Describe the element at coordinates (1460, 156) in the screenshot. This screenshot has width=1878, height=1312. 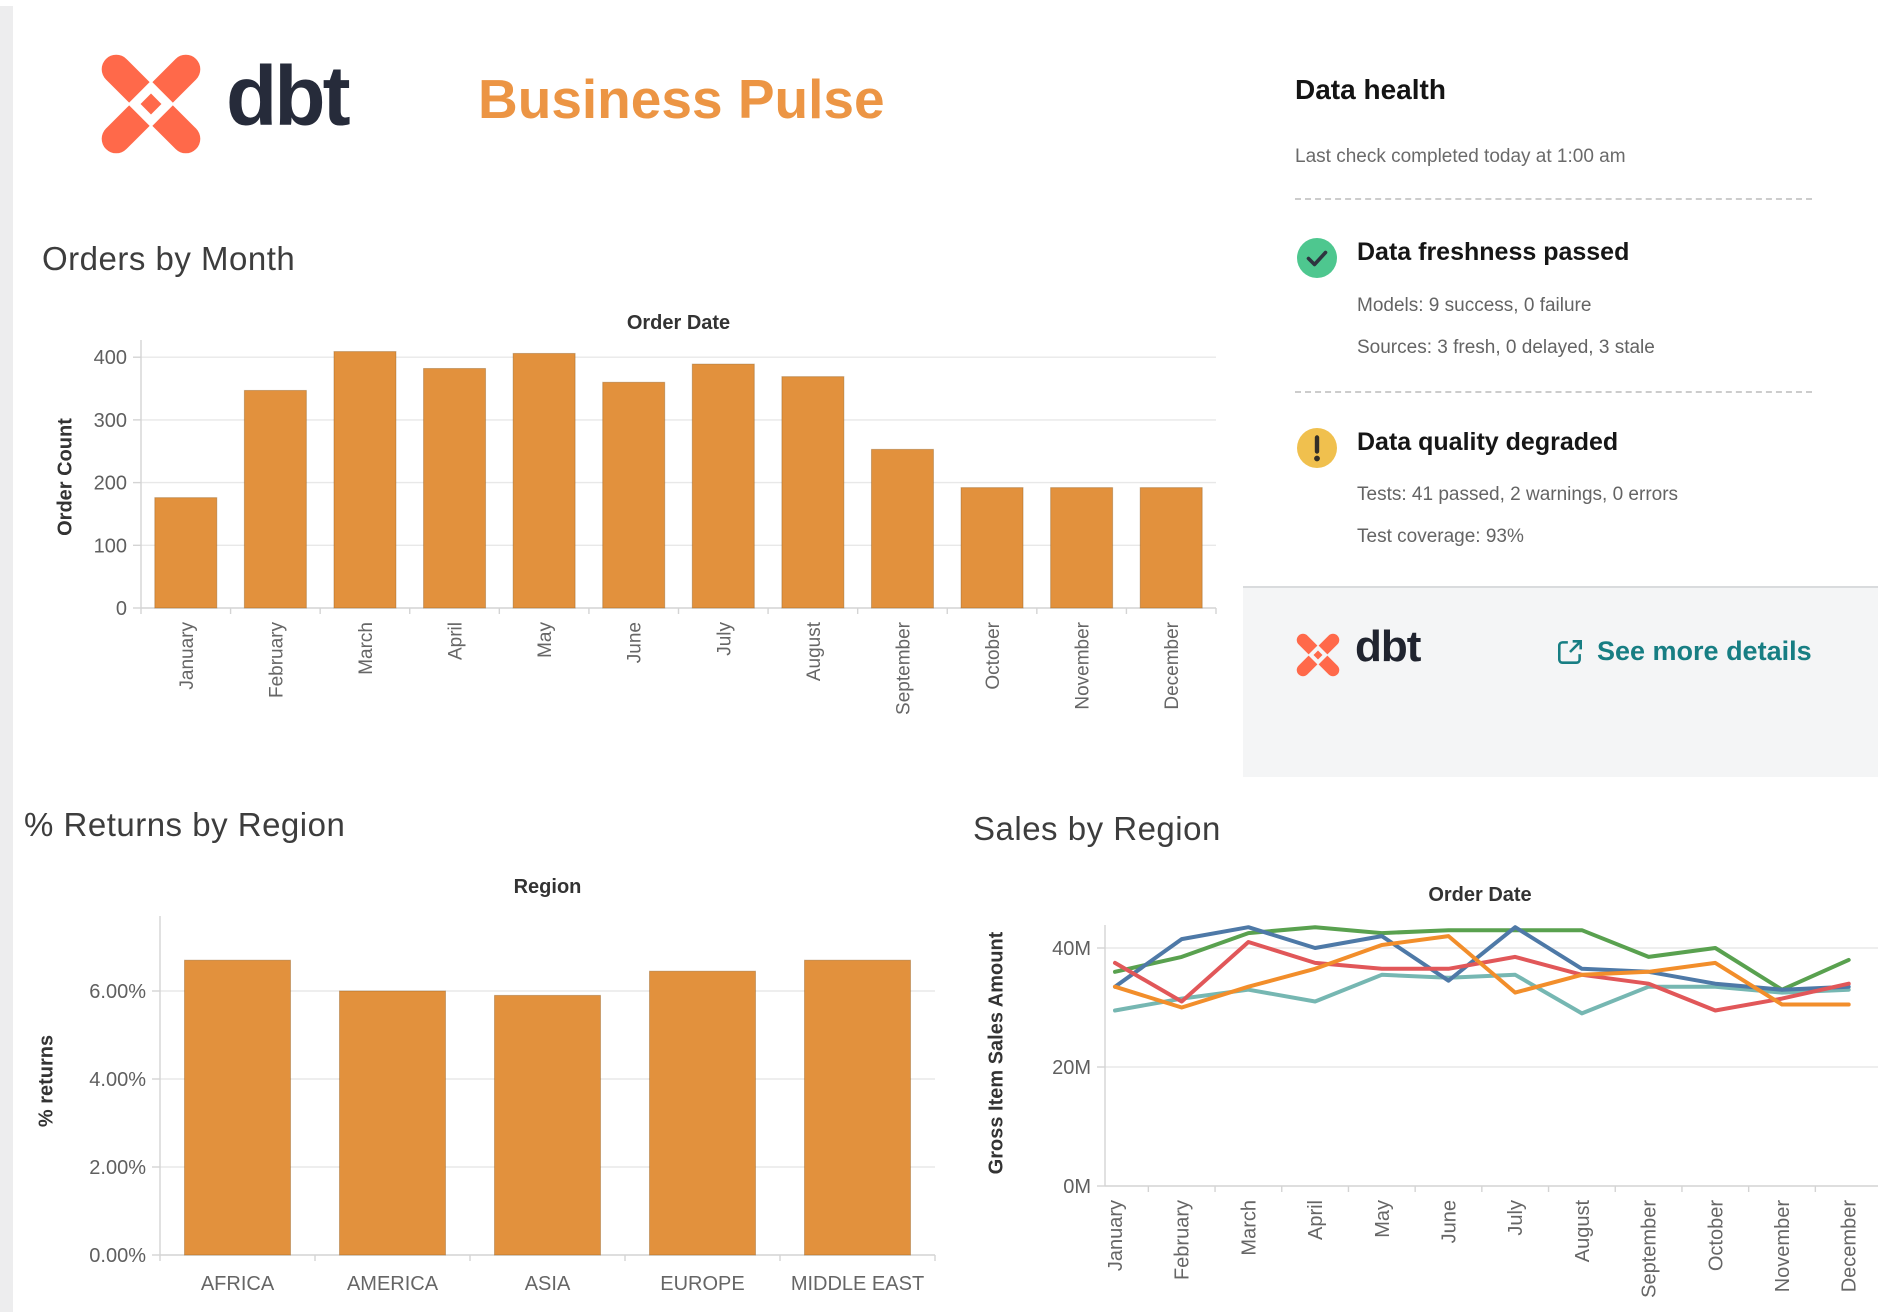
I see `data-health-subtitle: Last check completed today at 1:00 am` at that location.